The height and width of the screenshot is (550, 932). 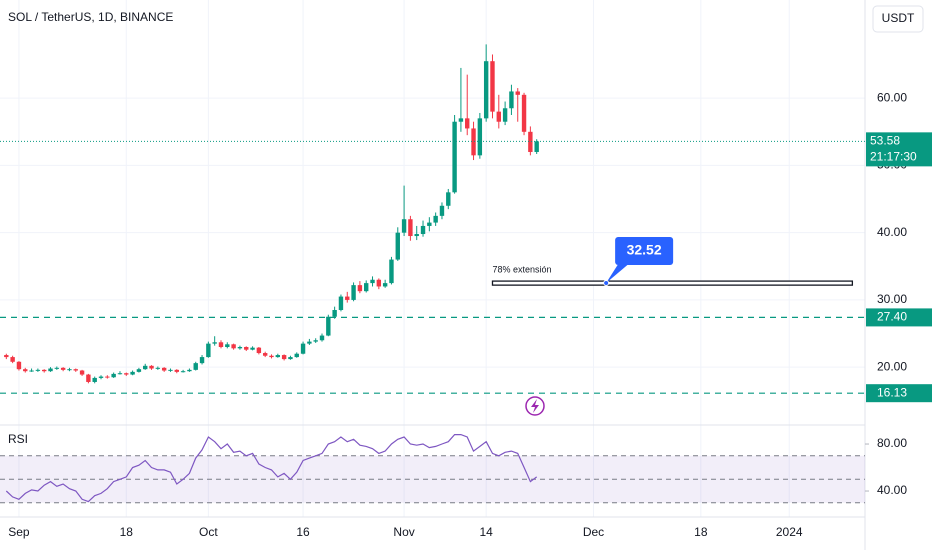 What do you see at coordinates (892, 392) in the screenshot?
I see `level-label: 16.13` at bounding box center [892, 392].